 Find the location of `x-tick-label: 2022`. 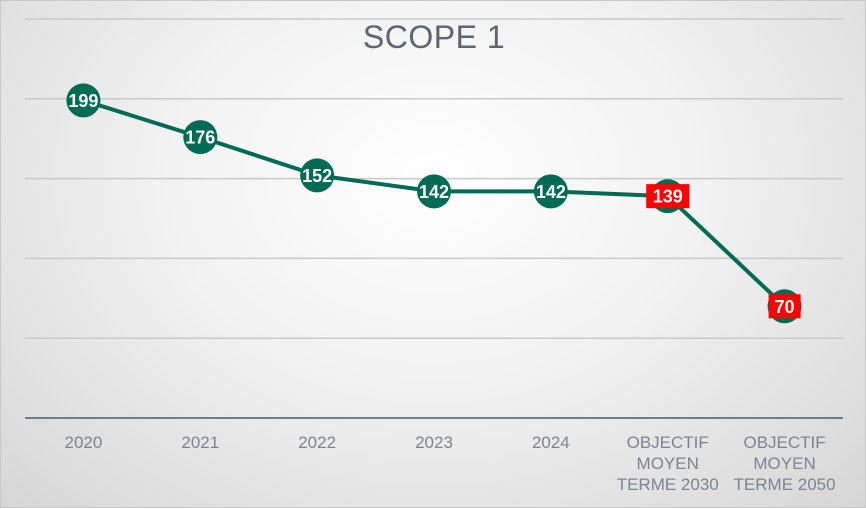

x-tick-label: 2022 is located at coordinates (317, 442).